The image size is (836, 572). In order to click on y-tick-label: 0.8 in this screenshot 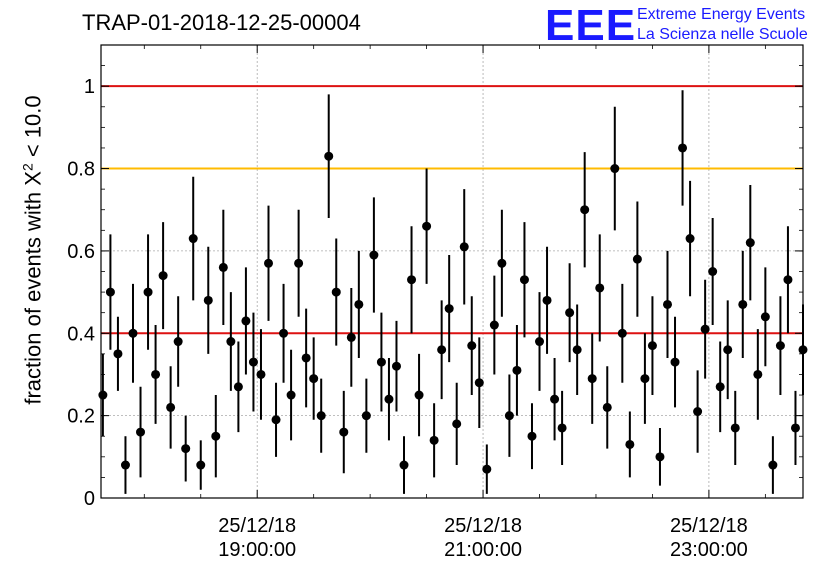, I will do `click(81, 170)`.